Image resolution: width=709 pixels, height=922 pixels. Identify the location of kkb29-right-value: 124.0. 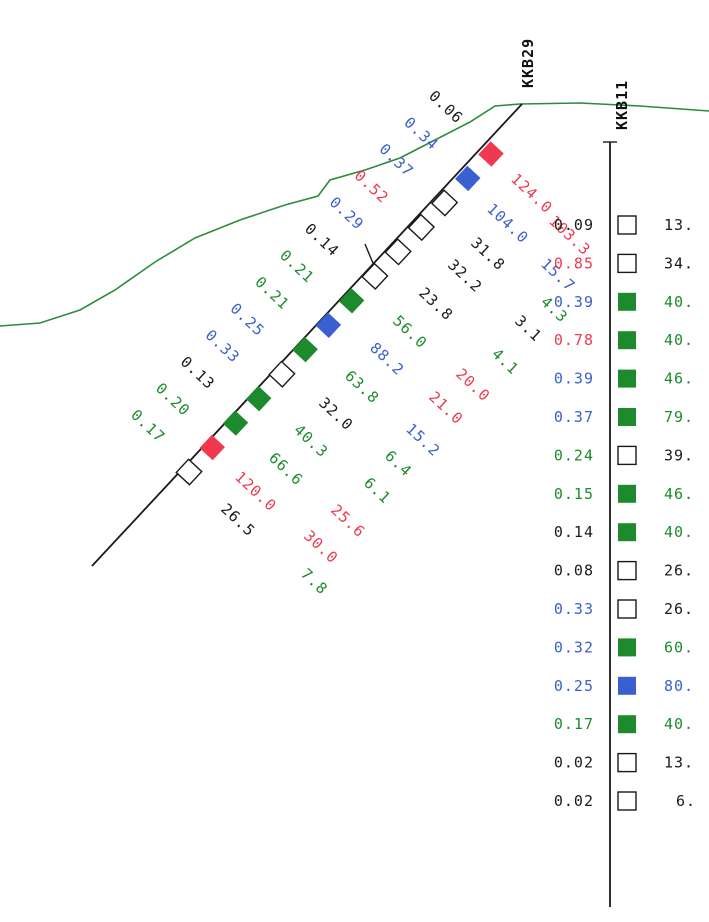
(531, 193).